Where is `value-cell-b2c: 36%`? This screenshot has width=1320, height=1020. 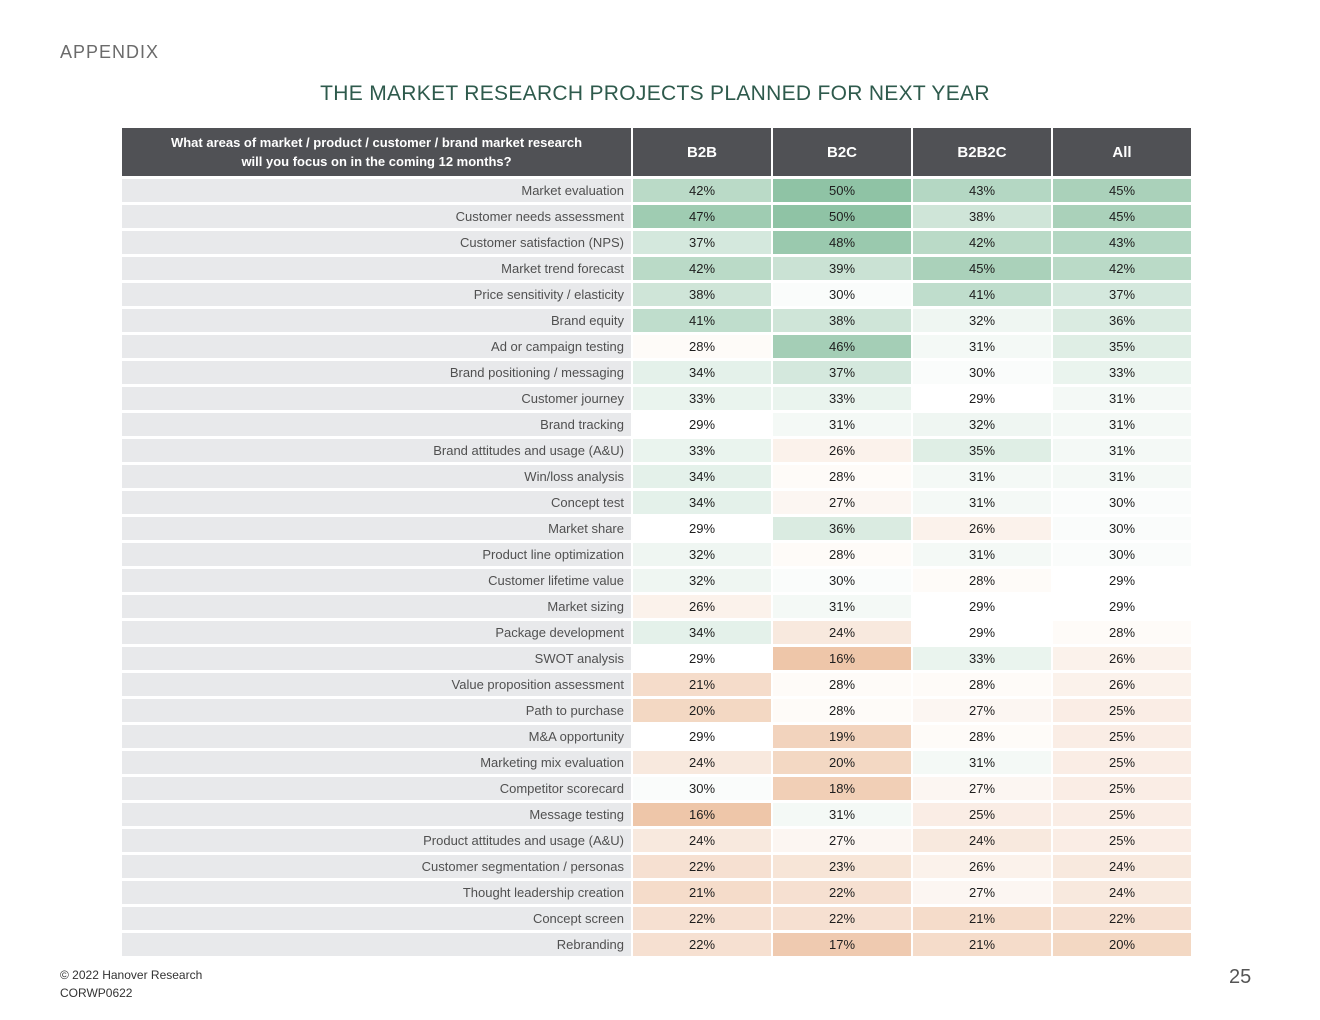
value-cell-b2c: 36% is located at coordinates (842, 528).